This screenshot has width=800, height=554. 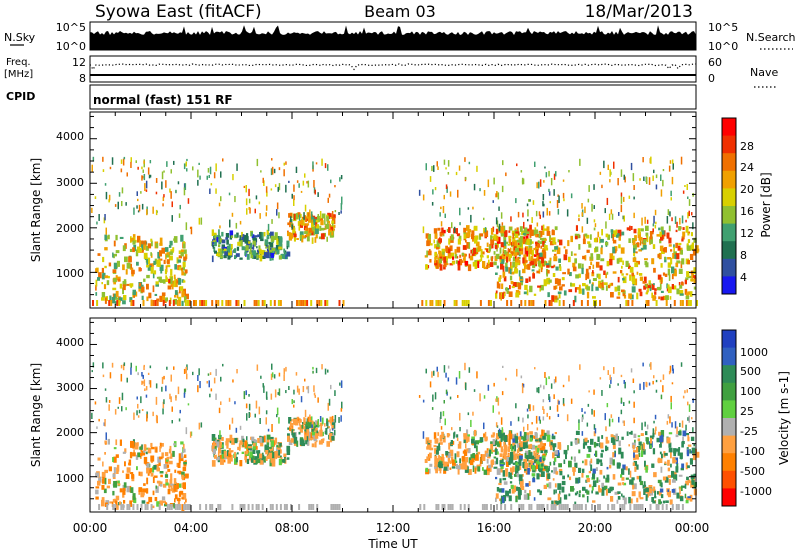 What do you see at coordinates (70, 387) in the screenshot?
I see `vel-ytick-3000: 3000` at bounding box center [70, 387].